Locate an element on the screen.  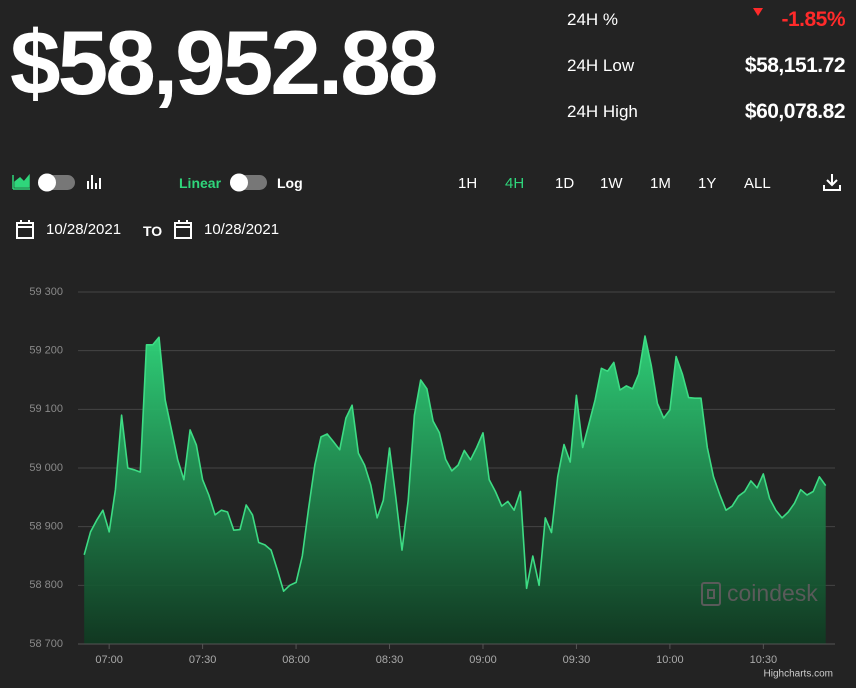
y-tick-label: 59 300 is located at coordinates (46, 292).